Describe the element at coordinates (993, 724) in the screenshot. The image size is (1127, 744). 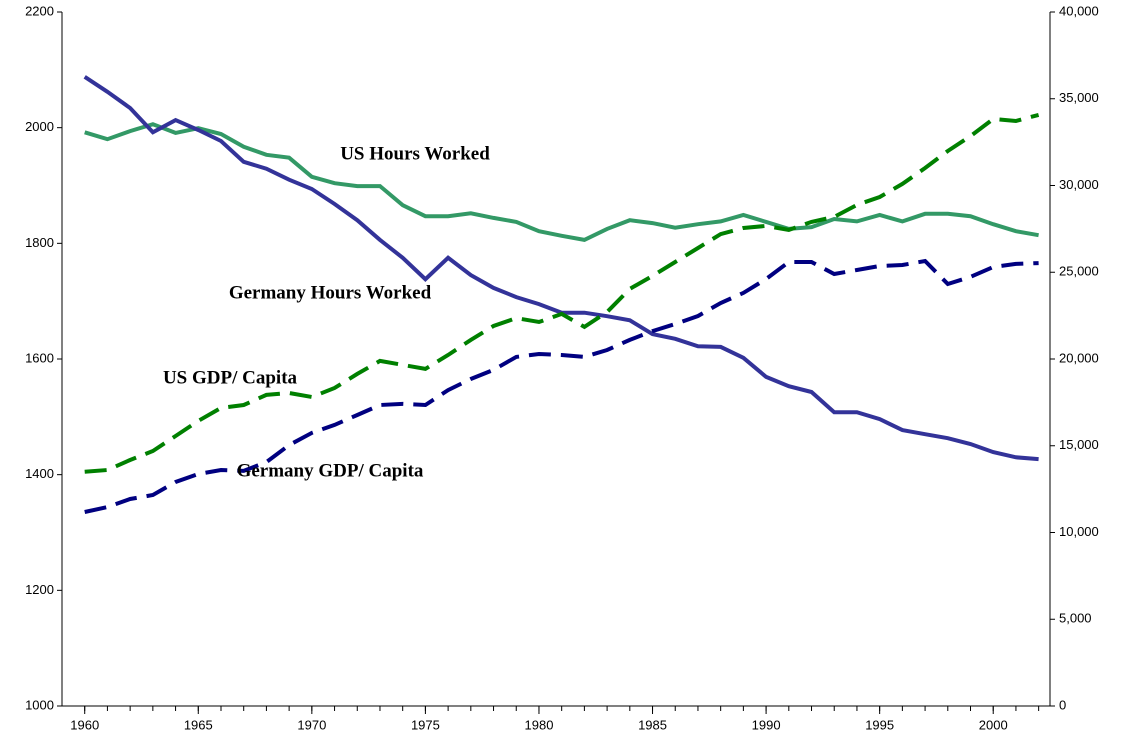
I see `x-tick-label: 2000` at that location.